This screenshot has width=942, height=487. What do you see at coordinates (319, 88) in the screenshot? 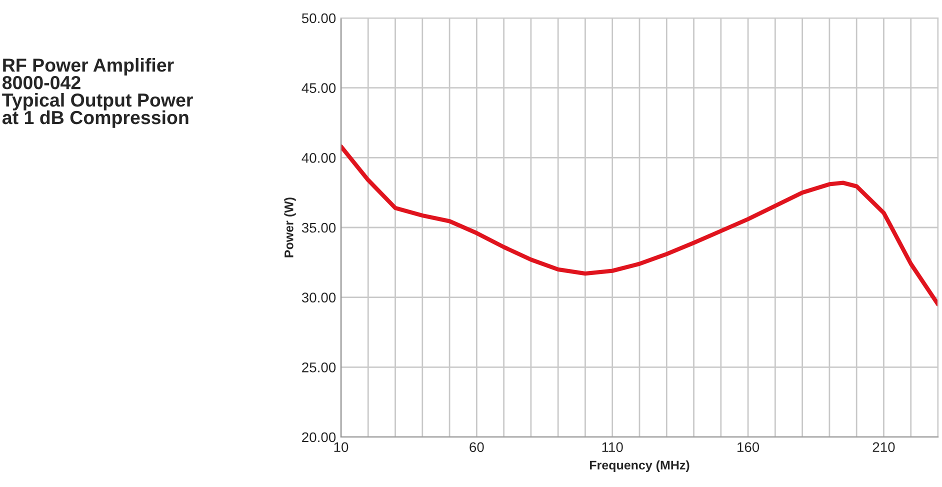
I see `y-tick-label: 45.00` at bounding box center [319, 88].